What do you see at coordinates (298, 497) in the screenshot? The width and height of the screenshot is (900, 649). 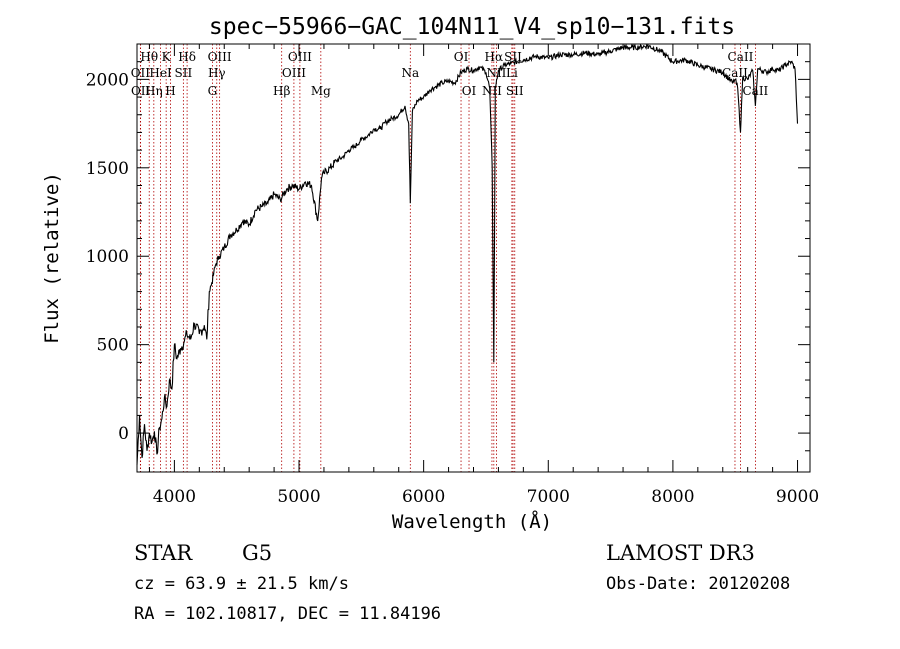 I see `x-tick-label: 5000` at bounding box center [298, 497].